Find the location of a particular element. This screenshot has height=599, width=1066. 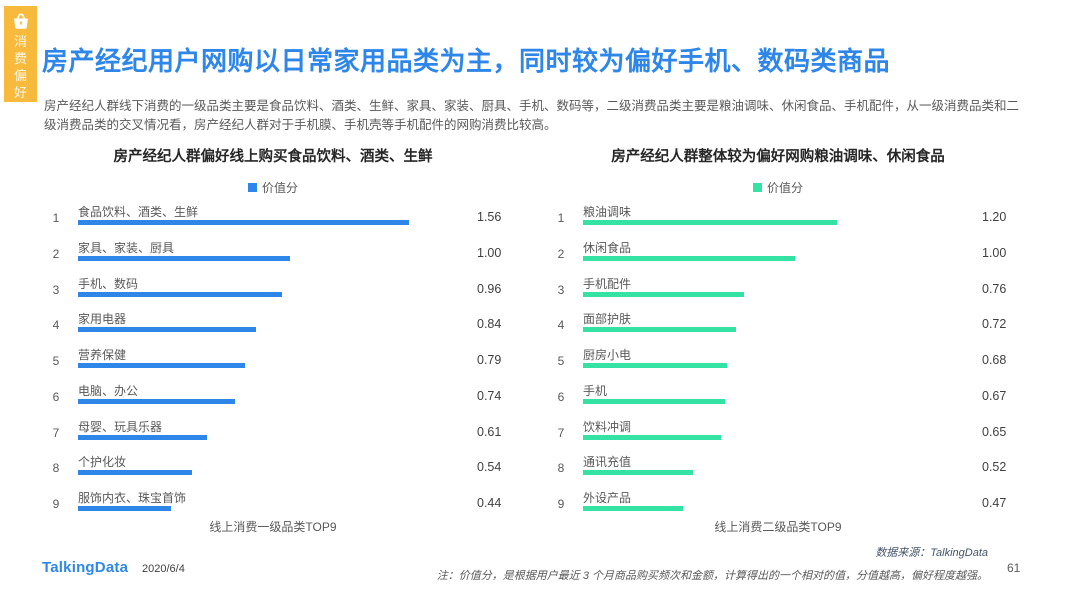

chart-title: 房产经纪人群整体较为偏好网购粮油调味、休闲食品 is located at coordinates (778, 157).